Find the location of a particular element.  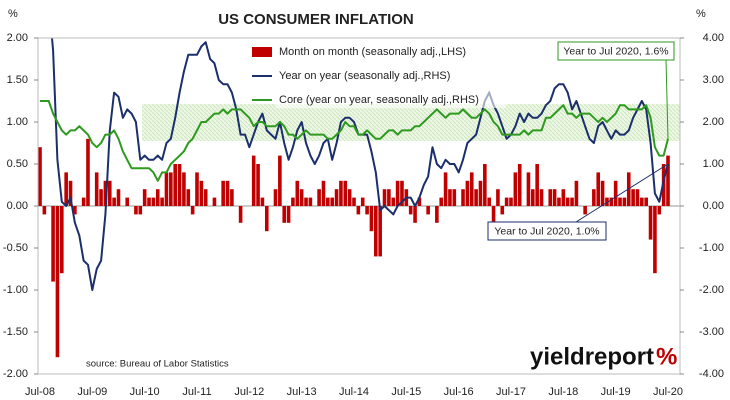

x-tick-label: Jul-11 is located at coordinates (196, 392).